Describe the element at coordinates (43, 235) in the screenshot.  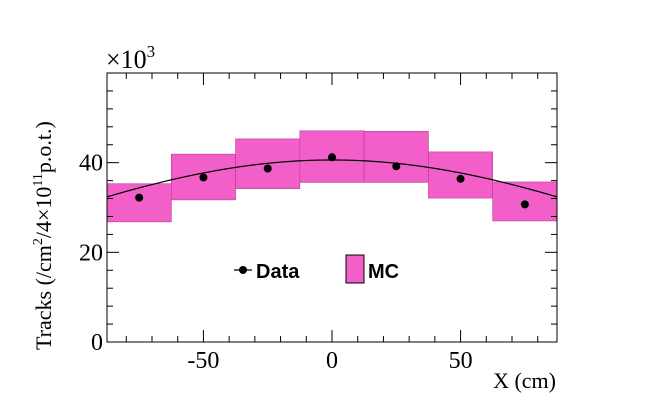
I see `y-axis-title: Tracks (/cm2/4×1011p.o.t.)` at that location.